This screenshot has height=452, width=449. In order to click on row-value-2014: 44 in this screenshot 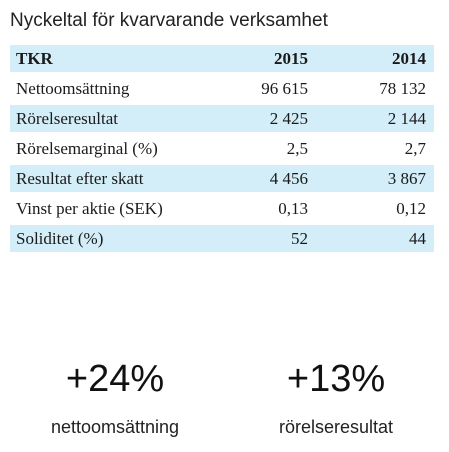, I will do `click(377, 238)`.